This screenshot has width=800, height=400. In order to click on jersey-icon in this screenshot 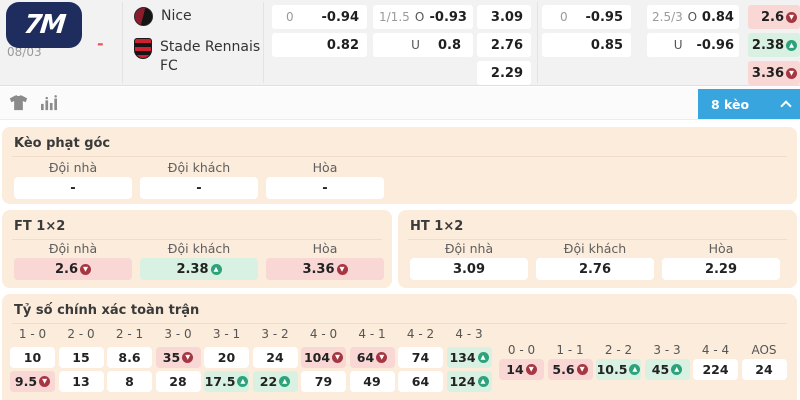, I will do `click(18, 105)`.